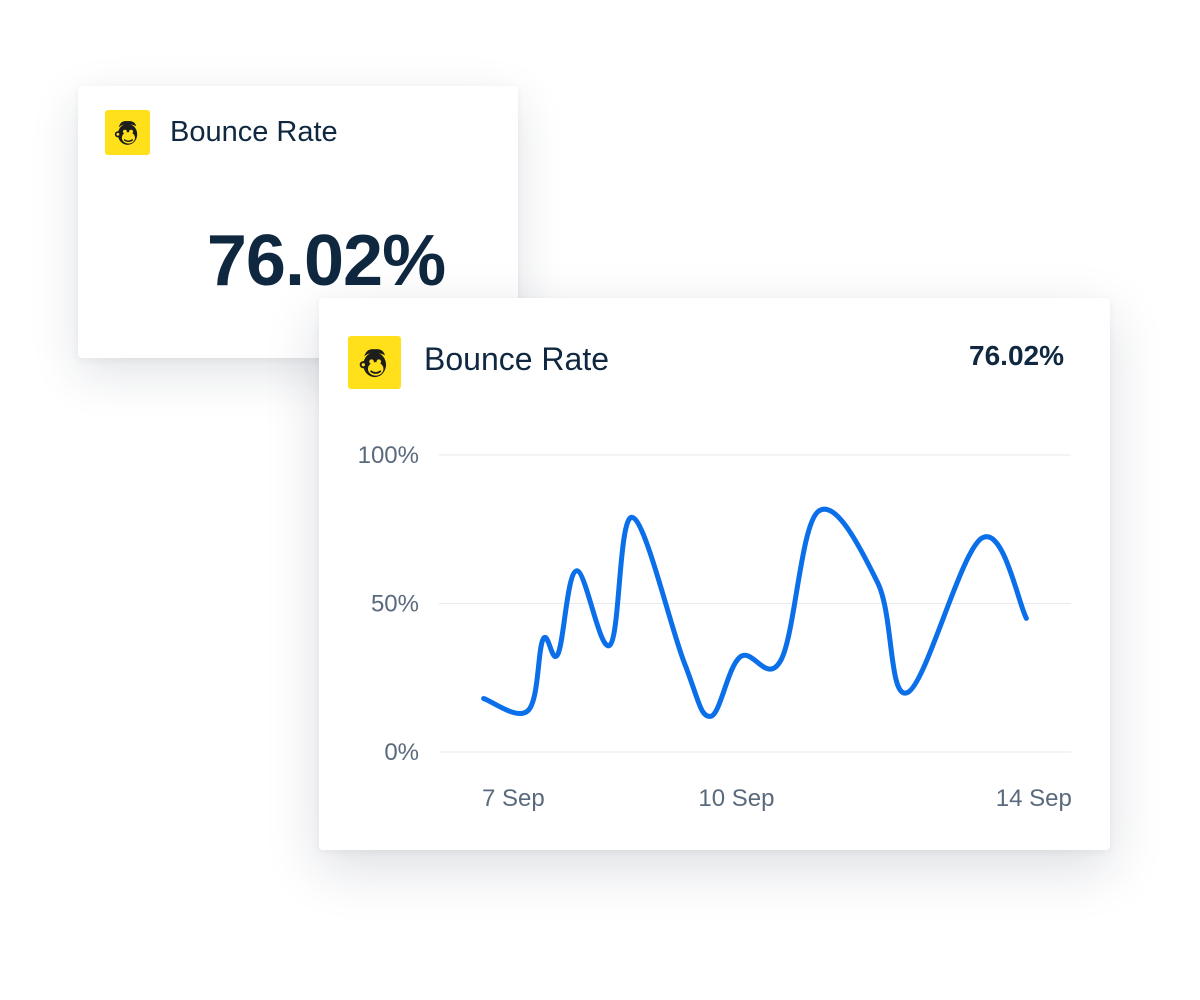 The height and width of the screenshot is (1000, 1200). What do you see at coordinates (401, 752) in the screenshot?
I see `y-tick-label: 0%` at bounding box center [401, 752].